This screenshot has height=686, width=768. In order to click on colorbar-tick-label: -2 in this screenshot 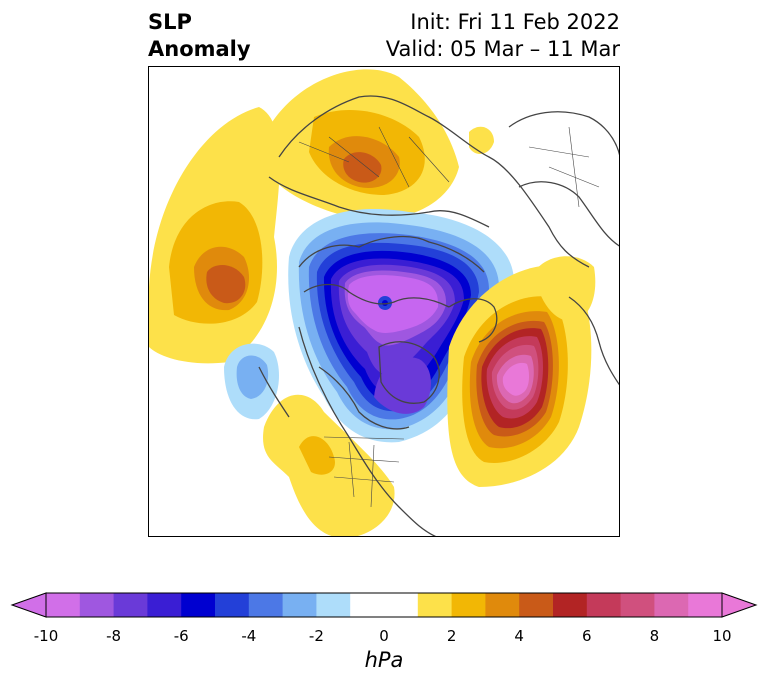, I will do `click(316, 636)`.